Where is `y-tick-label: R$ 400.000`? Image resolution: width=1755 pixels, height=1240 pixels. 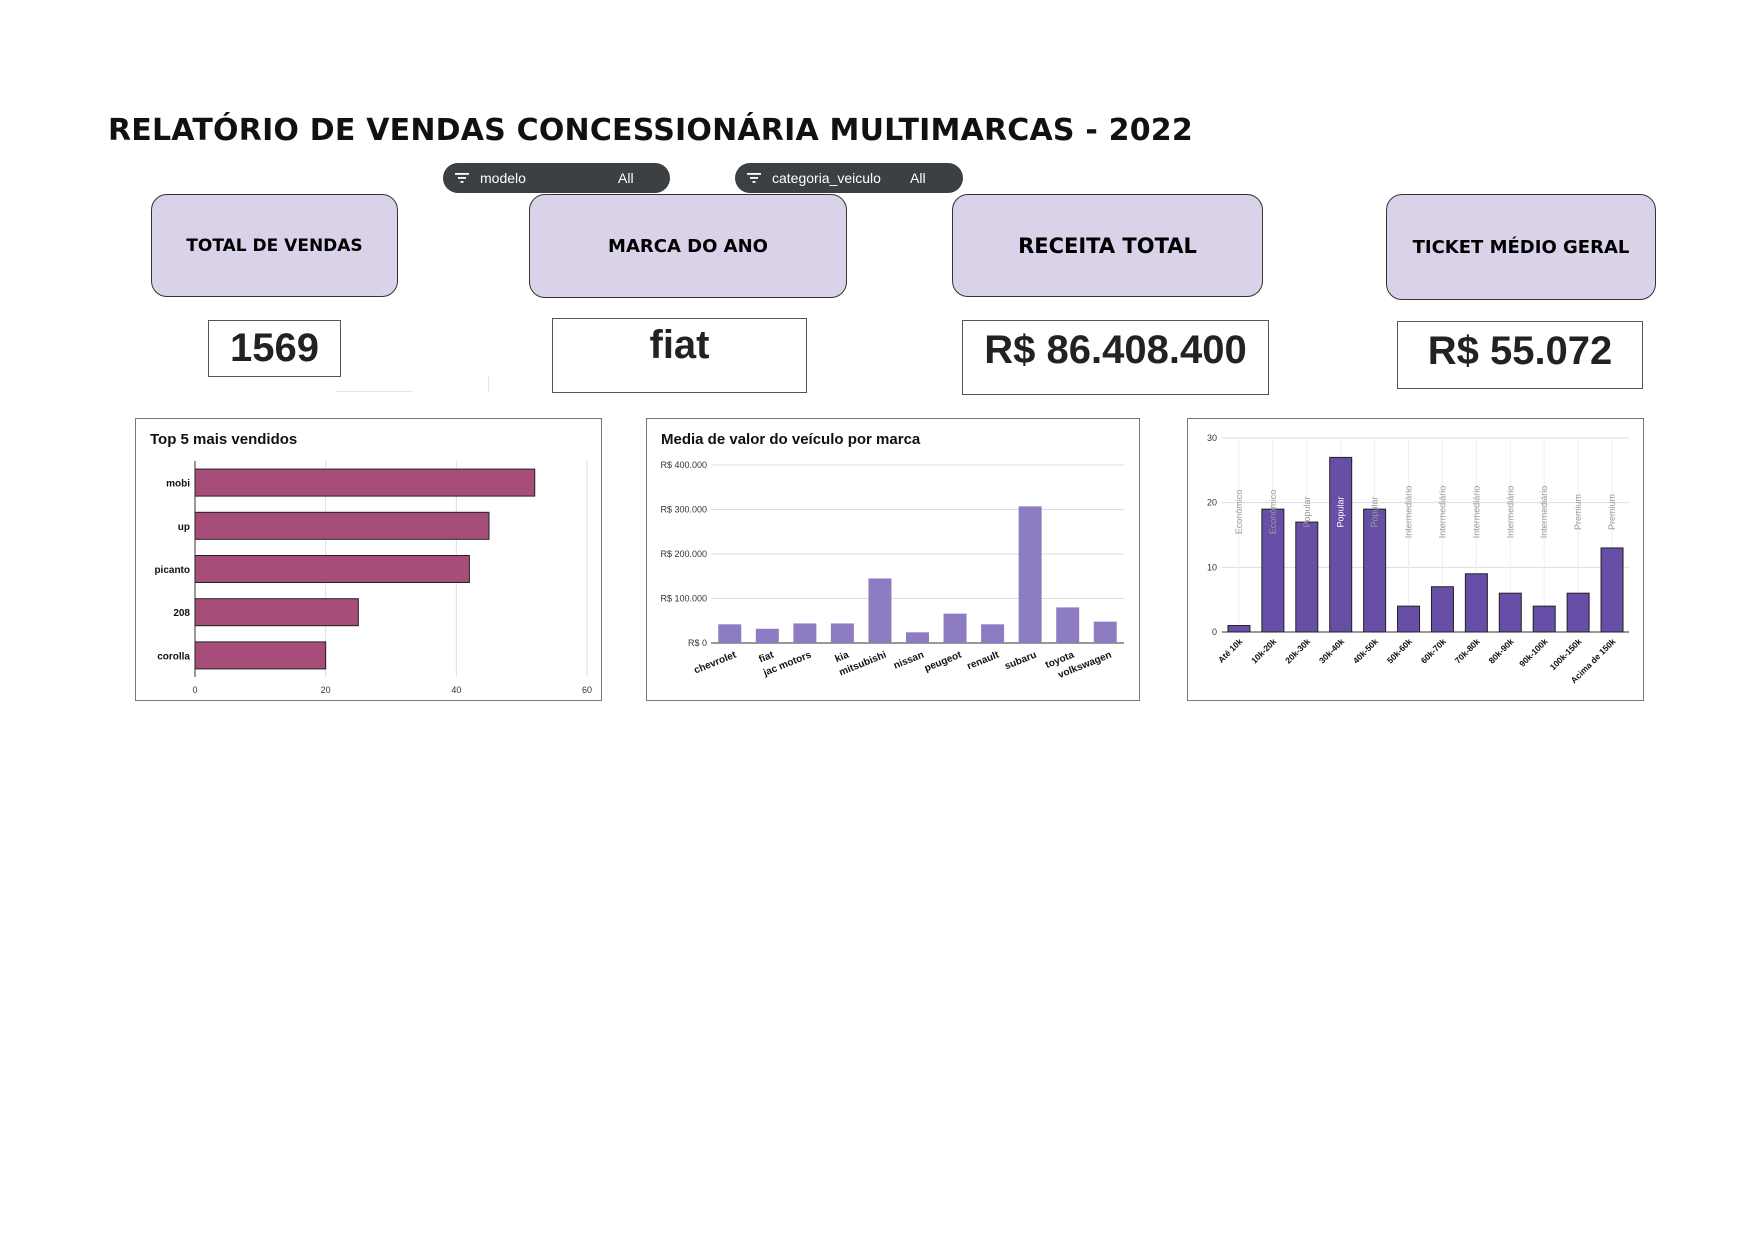
y-tick-label: R$ 400.000 is located at coordinates (683, 465).